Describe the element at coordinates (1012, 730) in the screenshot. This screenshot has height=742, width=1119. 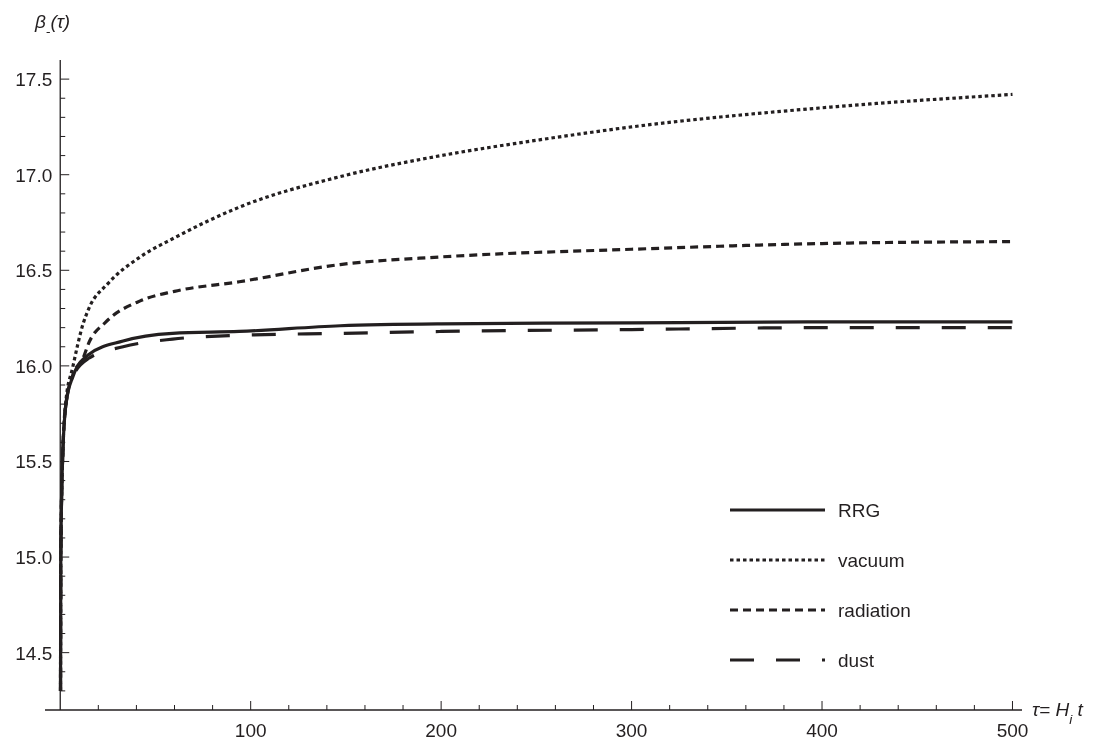
I see `x-tick-label: 500` at that location.